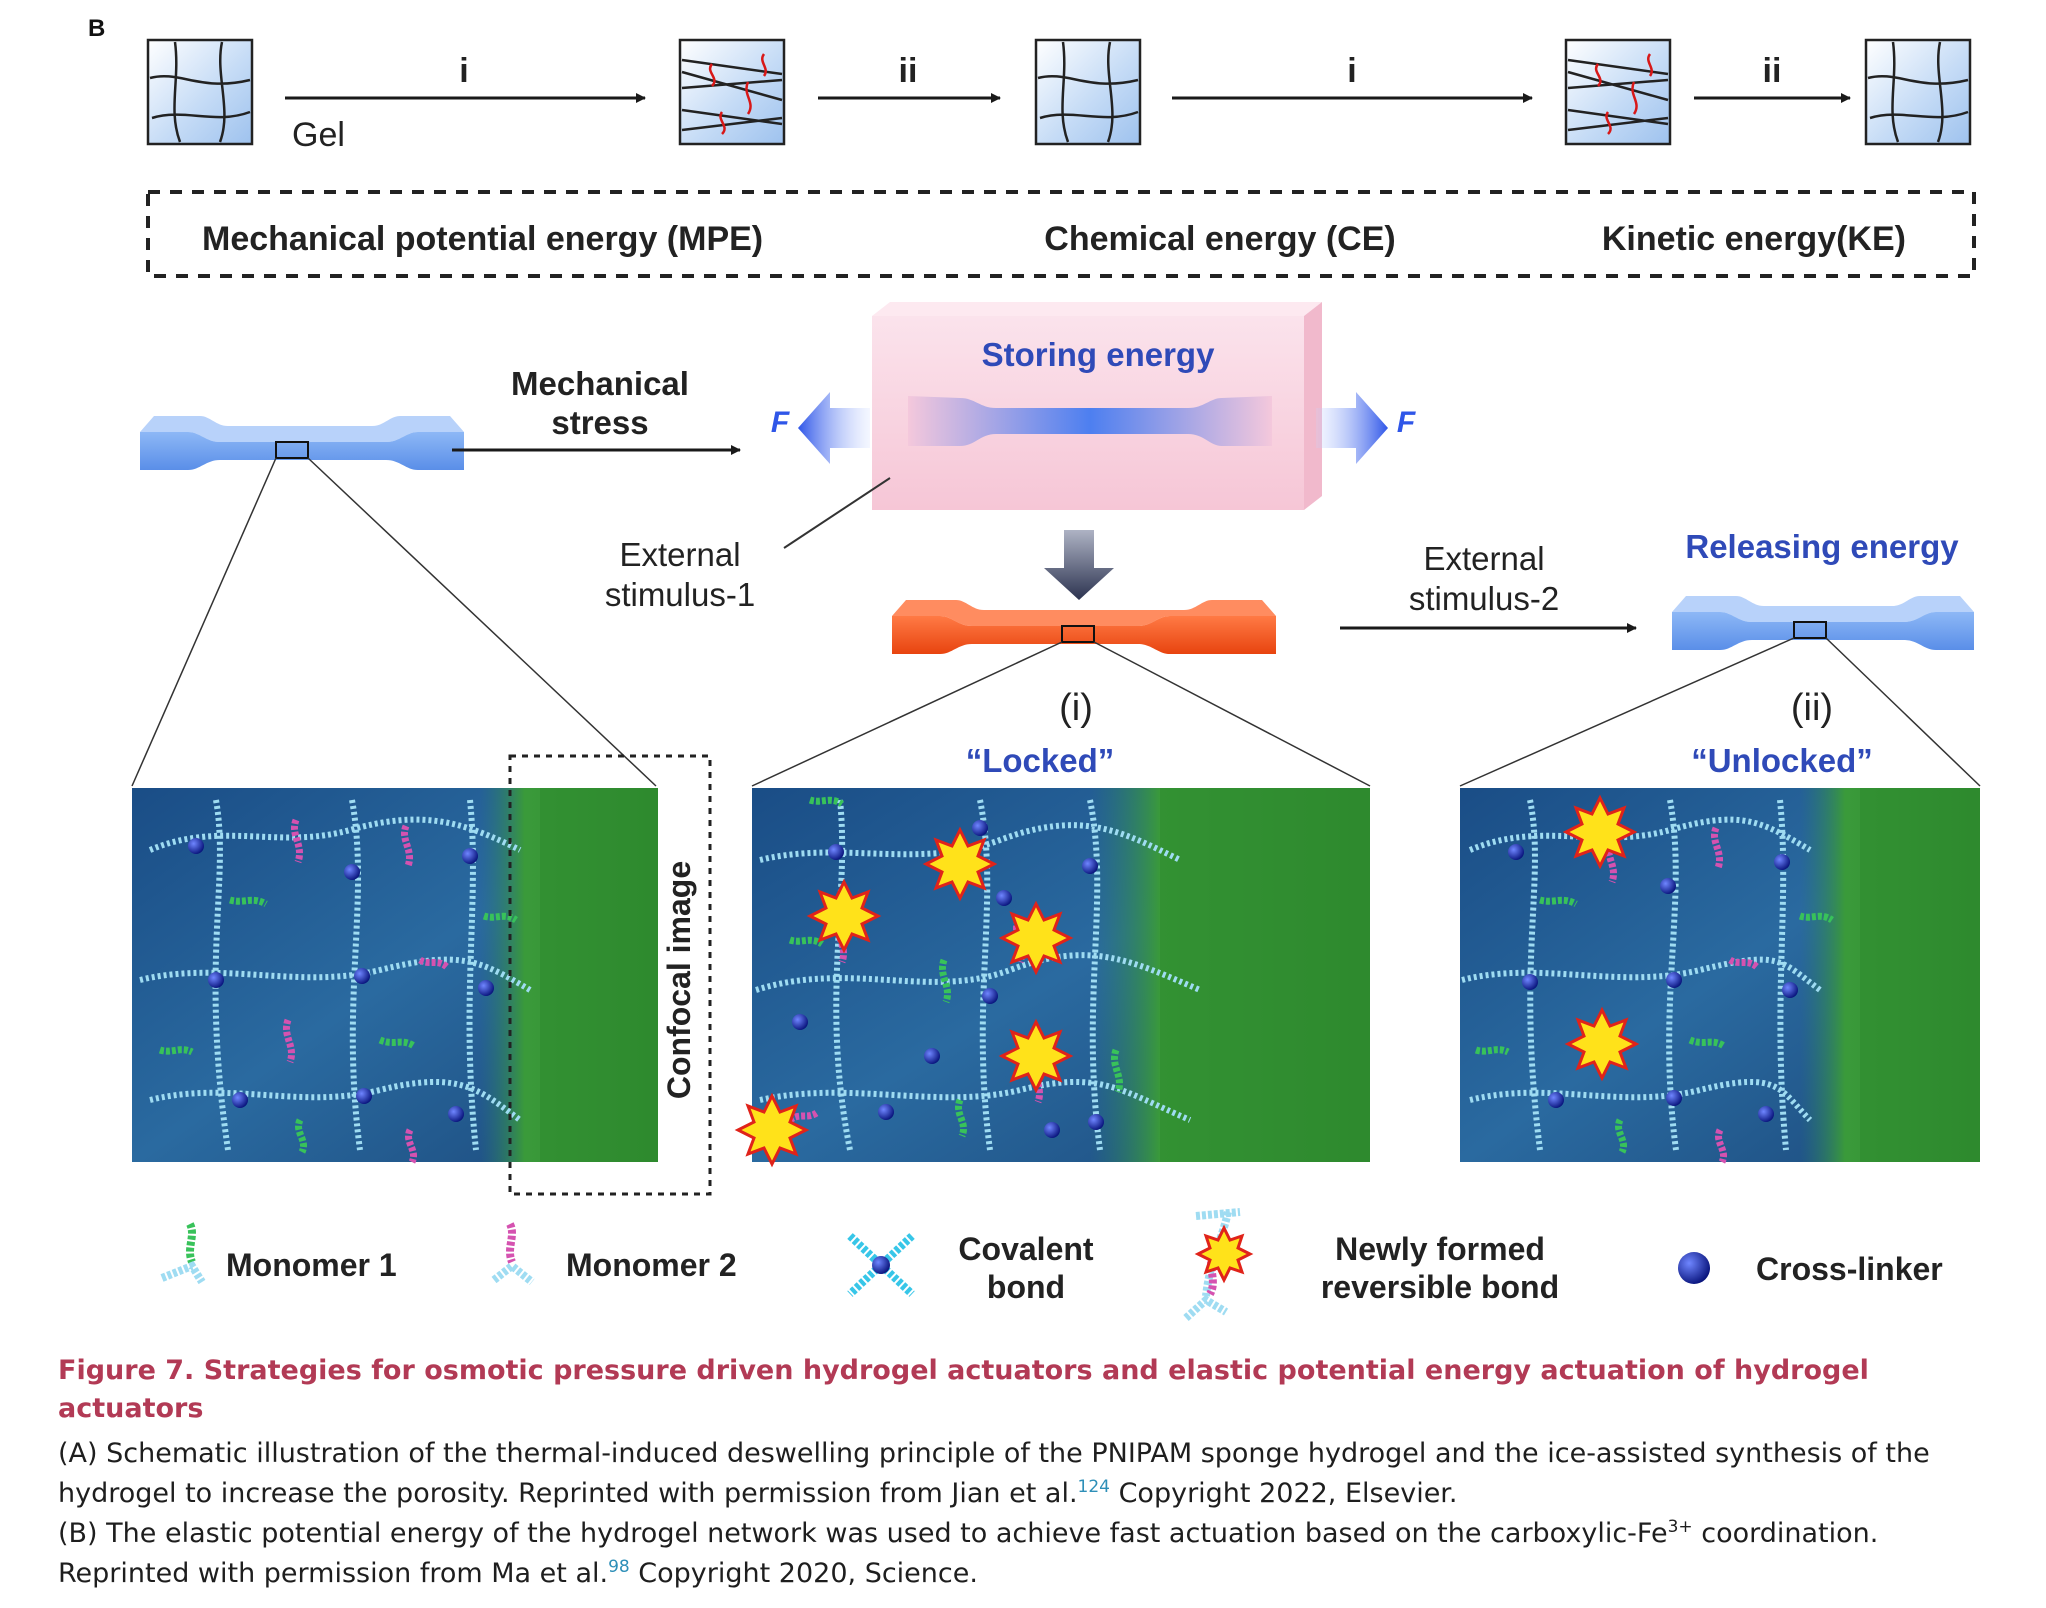 This screenshot has height=1608, width=2046. Describe the element at coordinates (395, 976) in the screenshot. I see `network-panel-original` at that location.